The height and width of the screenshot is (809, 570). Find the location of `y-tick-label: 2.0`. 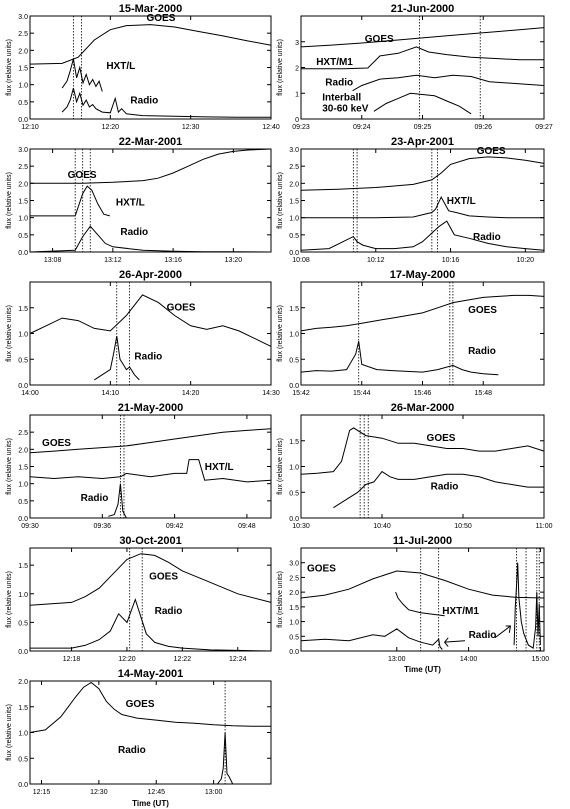

y-tick-label: 2.0 is located at coordinates (23, 184).